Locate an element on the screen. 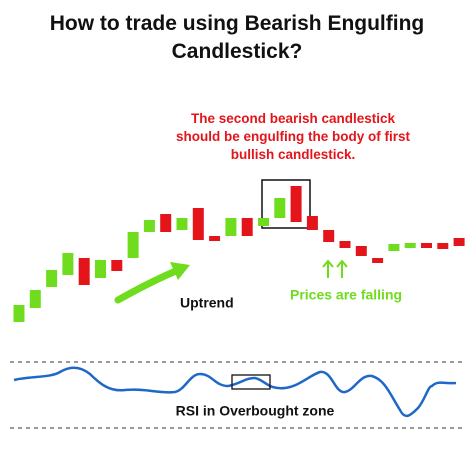 This screenshot has width=474, height=474. rsi-label: RSI in Overbought zone is located at coordinates (255, 411).